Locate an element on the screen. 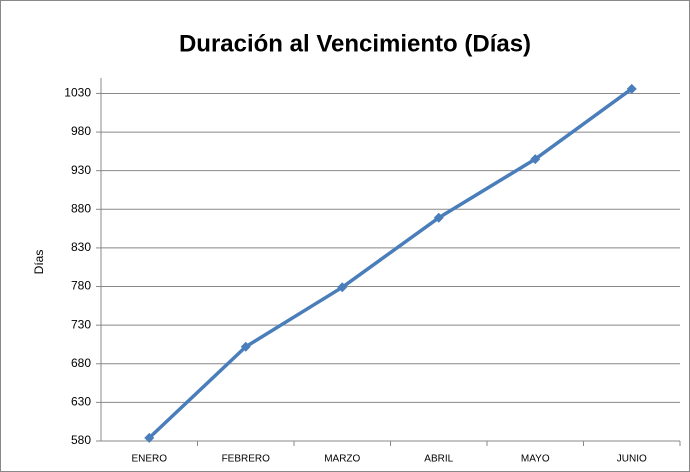 The height and width of the screenshot is (472, 690). x-tick-label: MARZO is located at coordinates (342, 459).